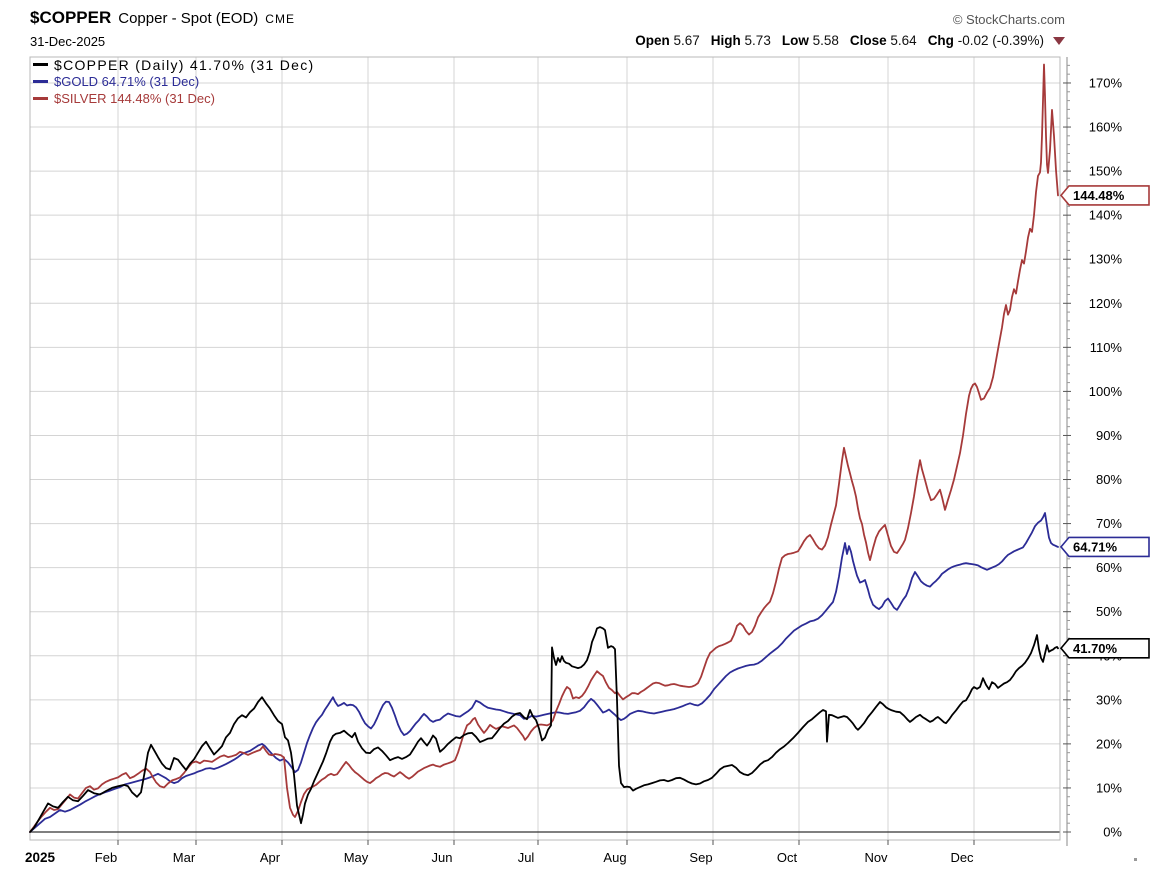 Image resolution: width=1151 pixels, height=872 pixels. Describe the element at coordinates (1109, 611) in the screenshot. I see `y-axis-label: 50%` at that location.